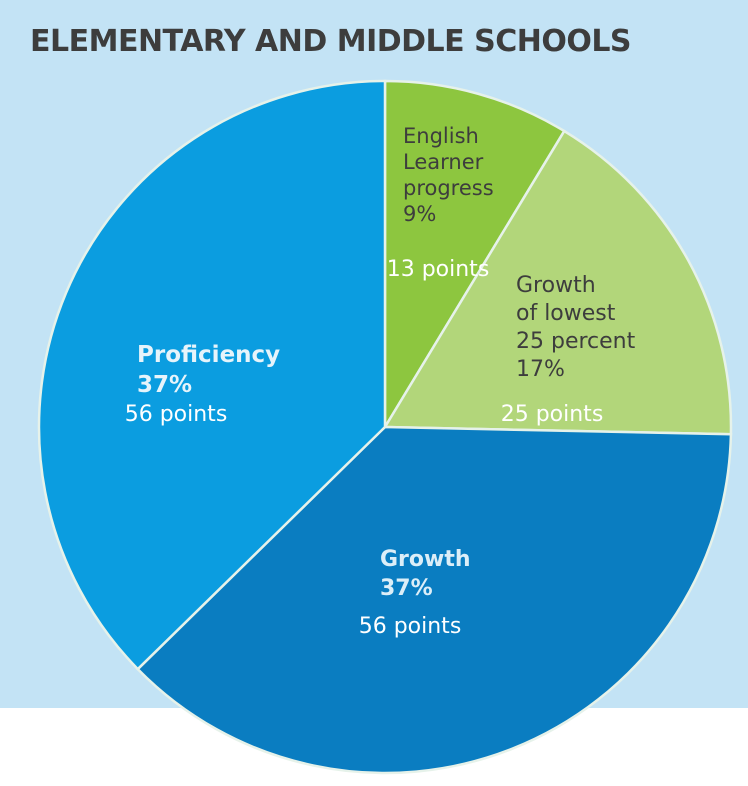 The image size is (748, 786). I want to click on slice-label-gr: Growth 37%, so click(425, 574).